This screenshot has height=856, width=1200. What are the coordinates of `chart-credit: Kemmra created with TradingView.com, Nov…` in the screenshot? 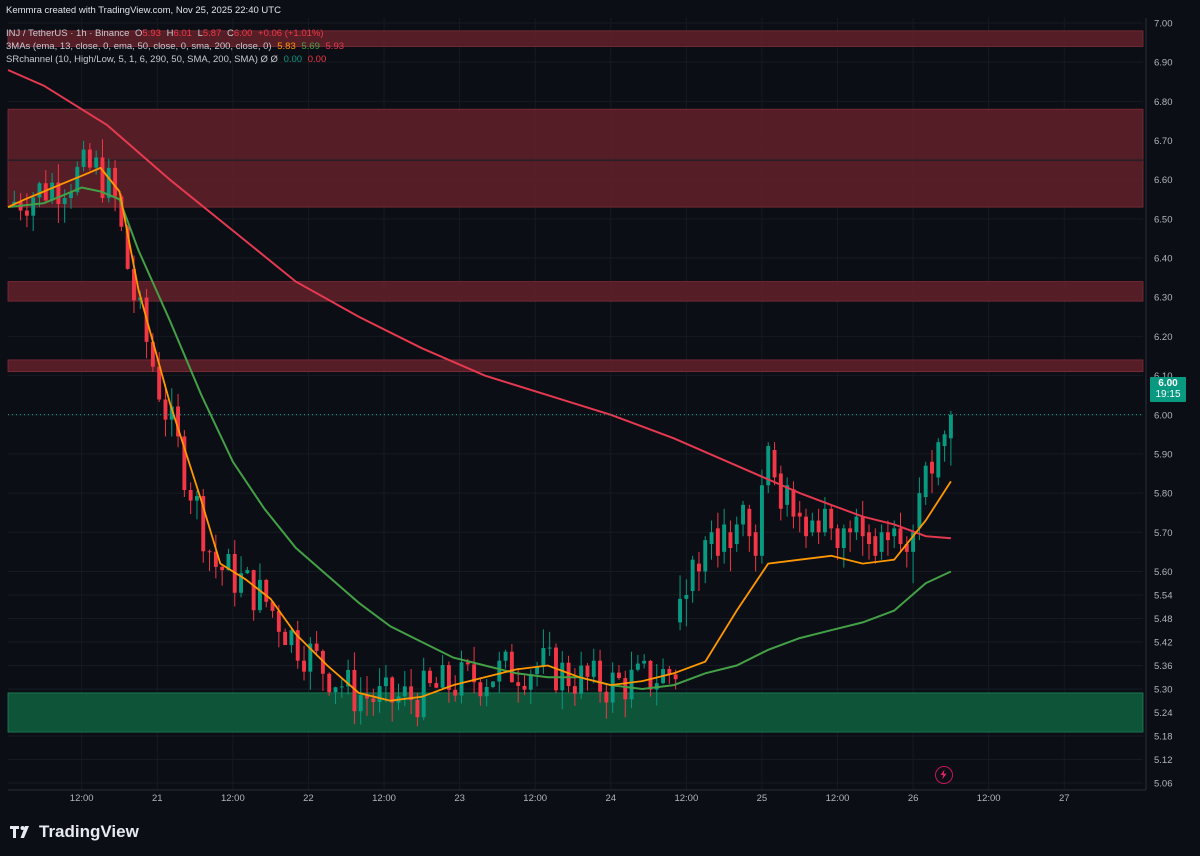 It's located at (143, 10).